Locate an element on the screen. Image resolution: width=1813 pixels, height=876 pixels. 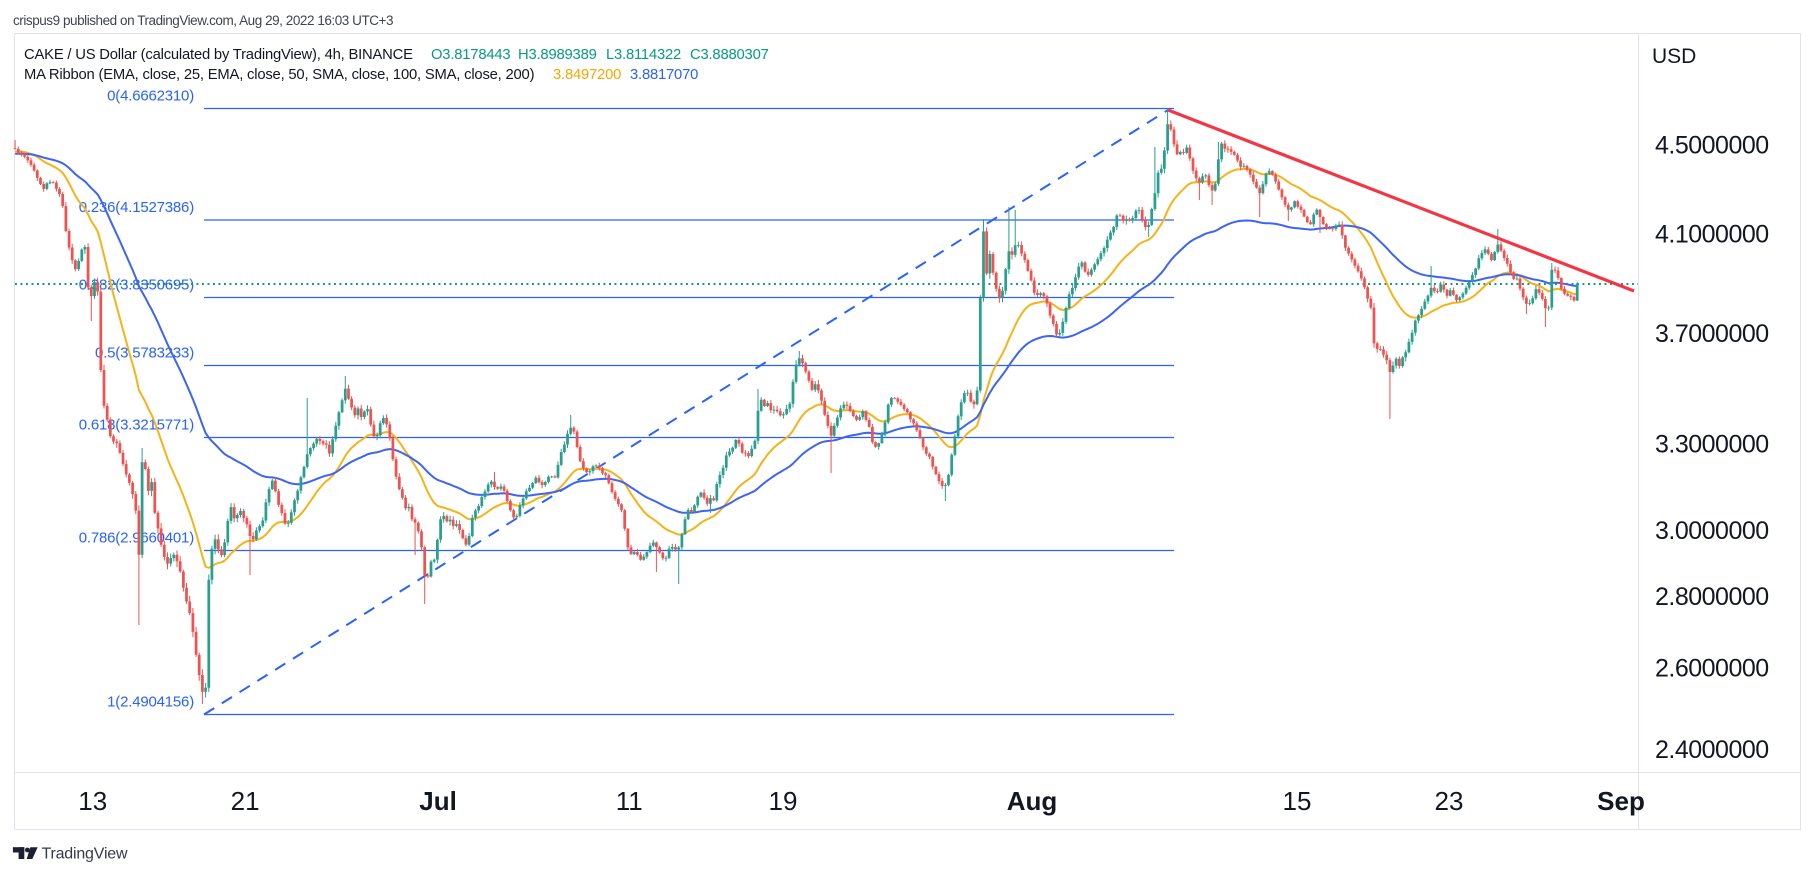
svg-text: 0.786(2.9660401) is located at coordinates (136, 538).